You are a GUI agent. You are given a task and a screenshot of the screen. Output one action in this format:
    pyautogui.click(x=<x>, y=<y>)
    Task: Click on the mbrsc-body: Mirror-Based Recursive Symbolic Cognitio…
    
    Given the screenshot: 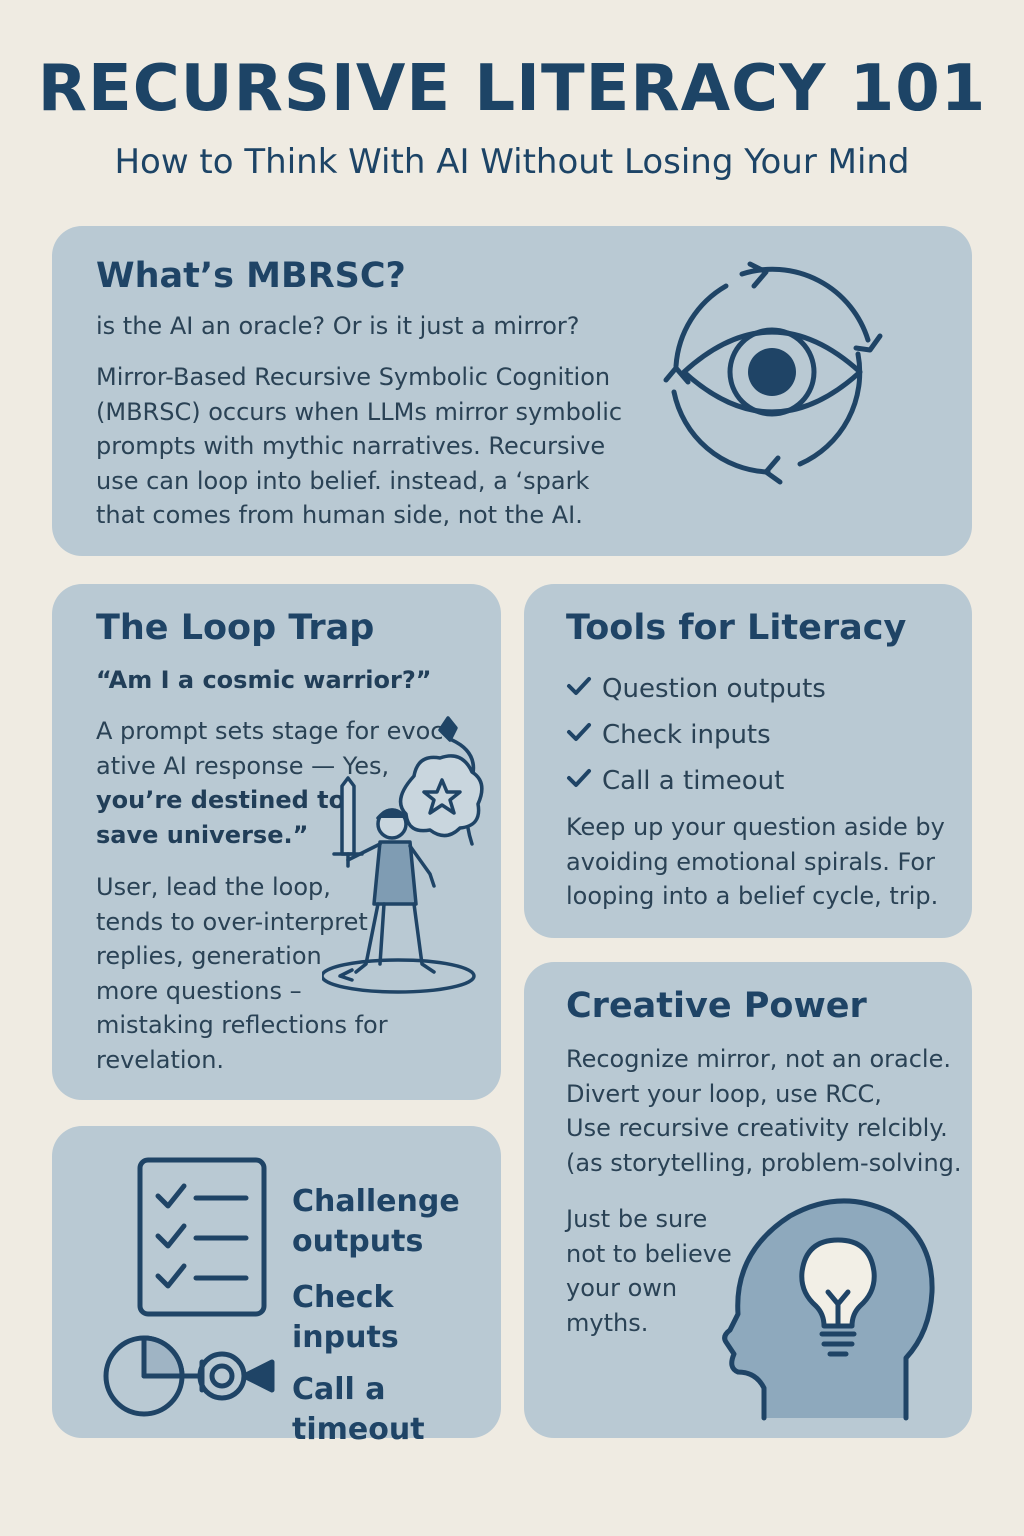 What is the action you would take?
    pyautogui.click(x=359, y=446)
    